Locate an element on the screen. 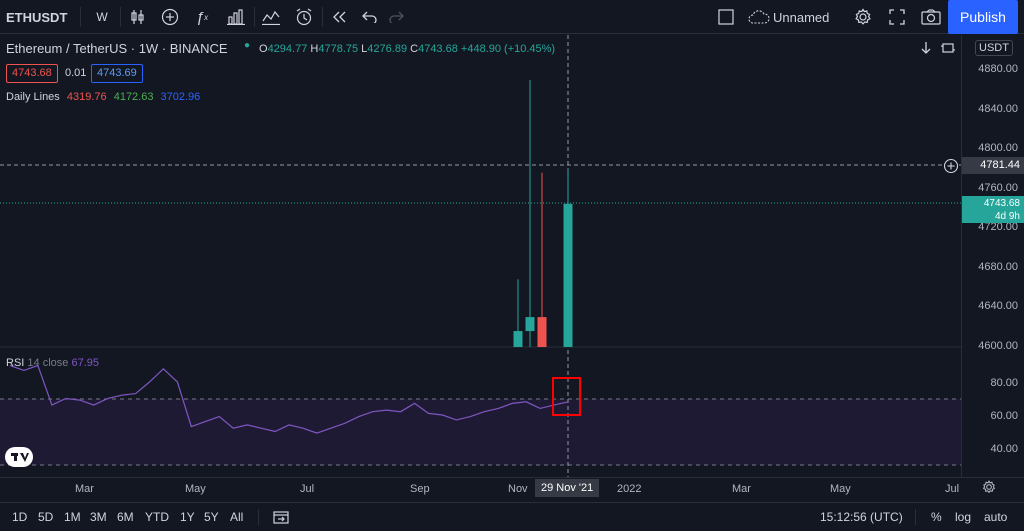  go-to-date-icon is located at coordinates (281, 518).